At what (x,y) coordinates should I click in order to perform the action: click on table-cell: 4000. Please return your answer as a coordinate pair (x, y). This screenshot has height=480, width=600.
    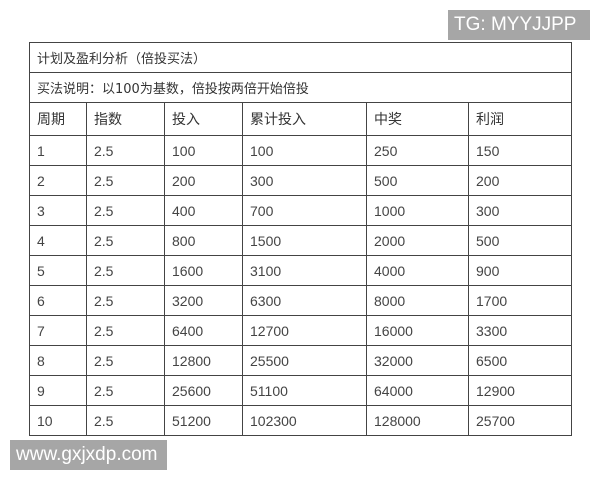
    Looking at the image, I should click on (417, 270).